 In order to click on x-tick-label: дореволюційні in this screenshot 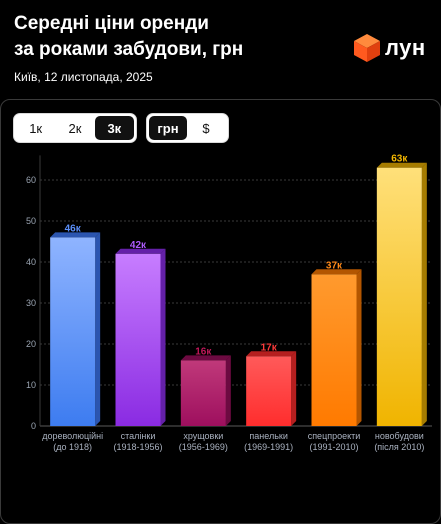, I will do `click(72, 436)`.